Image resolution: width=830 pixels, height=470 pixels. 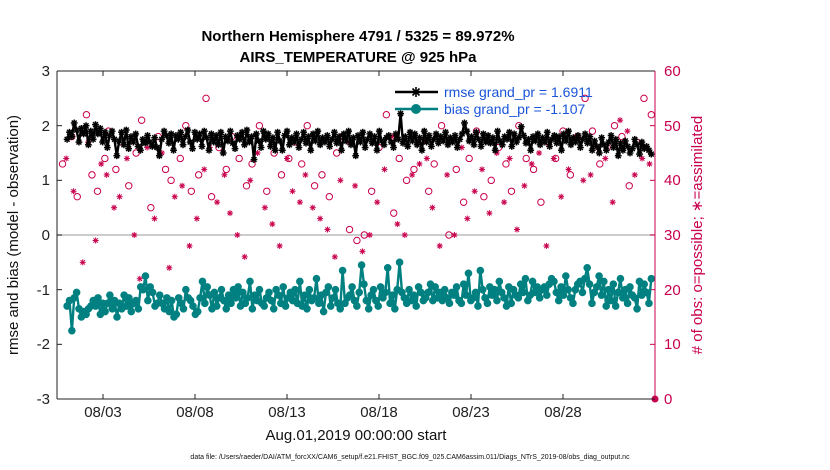 What do you see at coordinates (672, 71) in the screenshot?
I see `y2-tick-label: 60` at bounding box center [672, 71].